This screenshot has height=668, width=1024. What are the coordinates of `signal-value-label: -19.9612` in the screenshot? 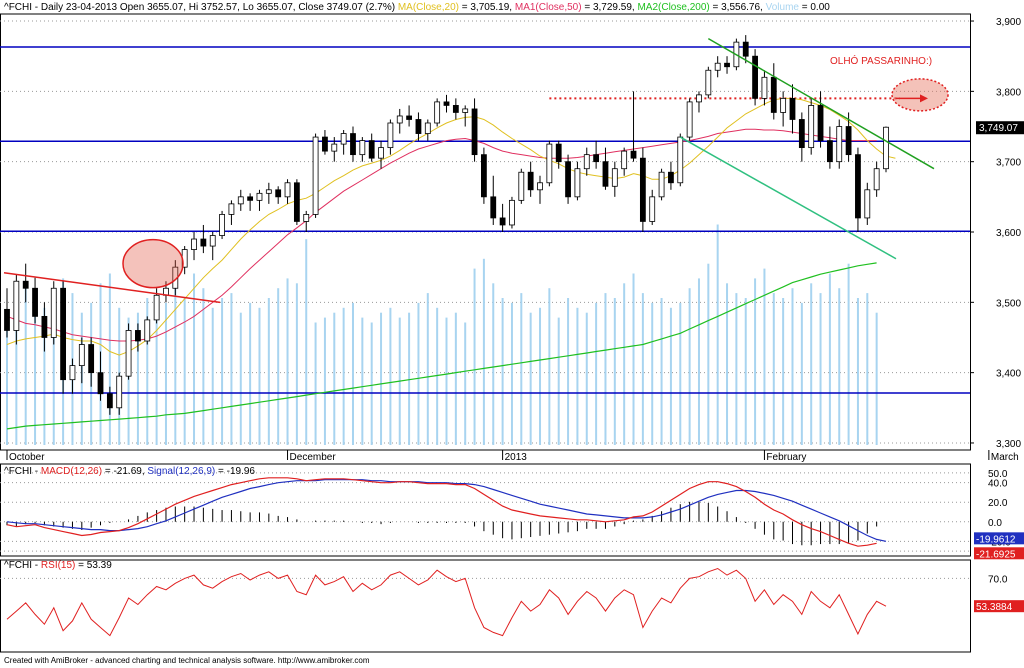 It's located at (996, 539).